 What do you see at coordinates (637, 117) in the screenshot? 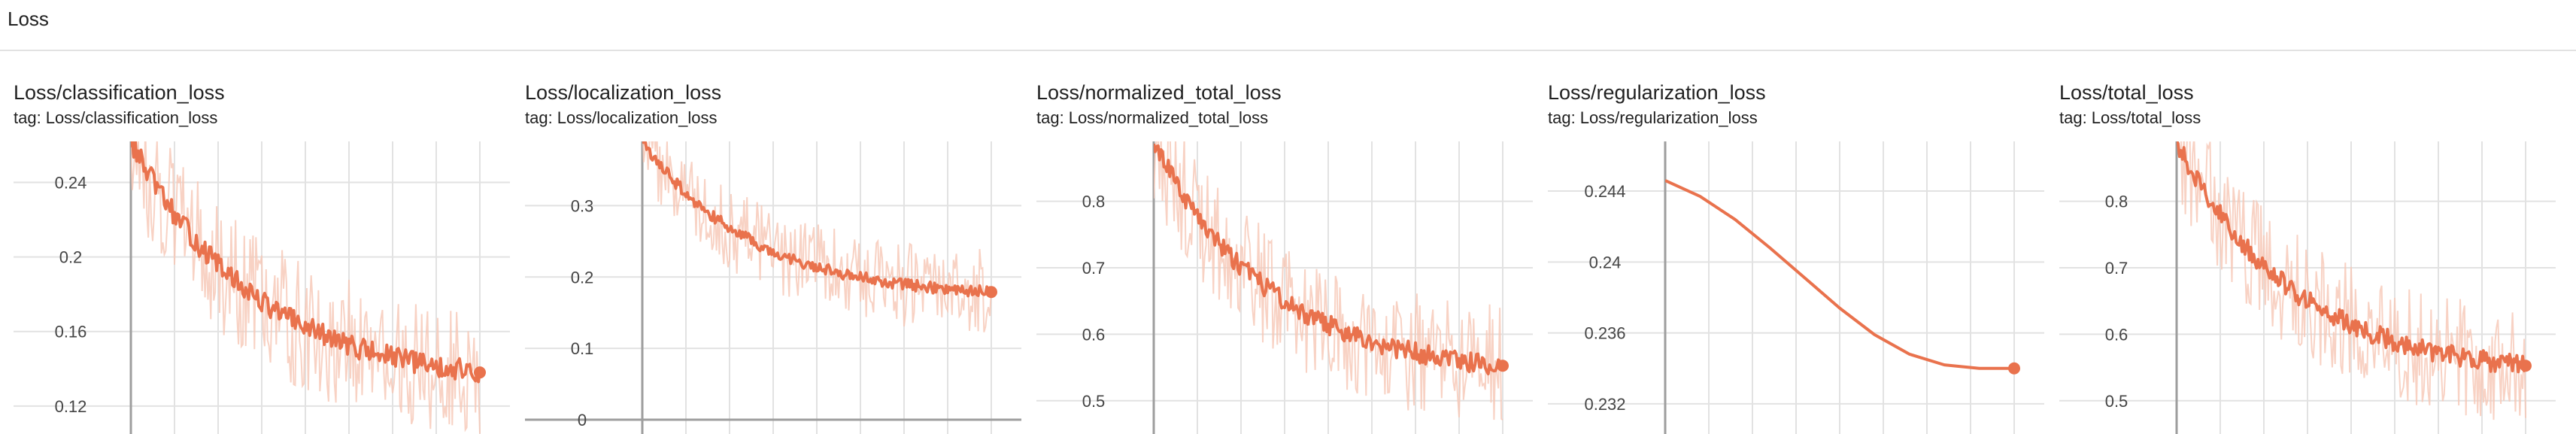
I see `tag-value: Loss/localization_loss` at bounding box center [637, 117].